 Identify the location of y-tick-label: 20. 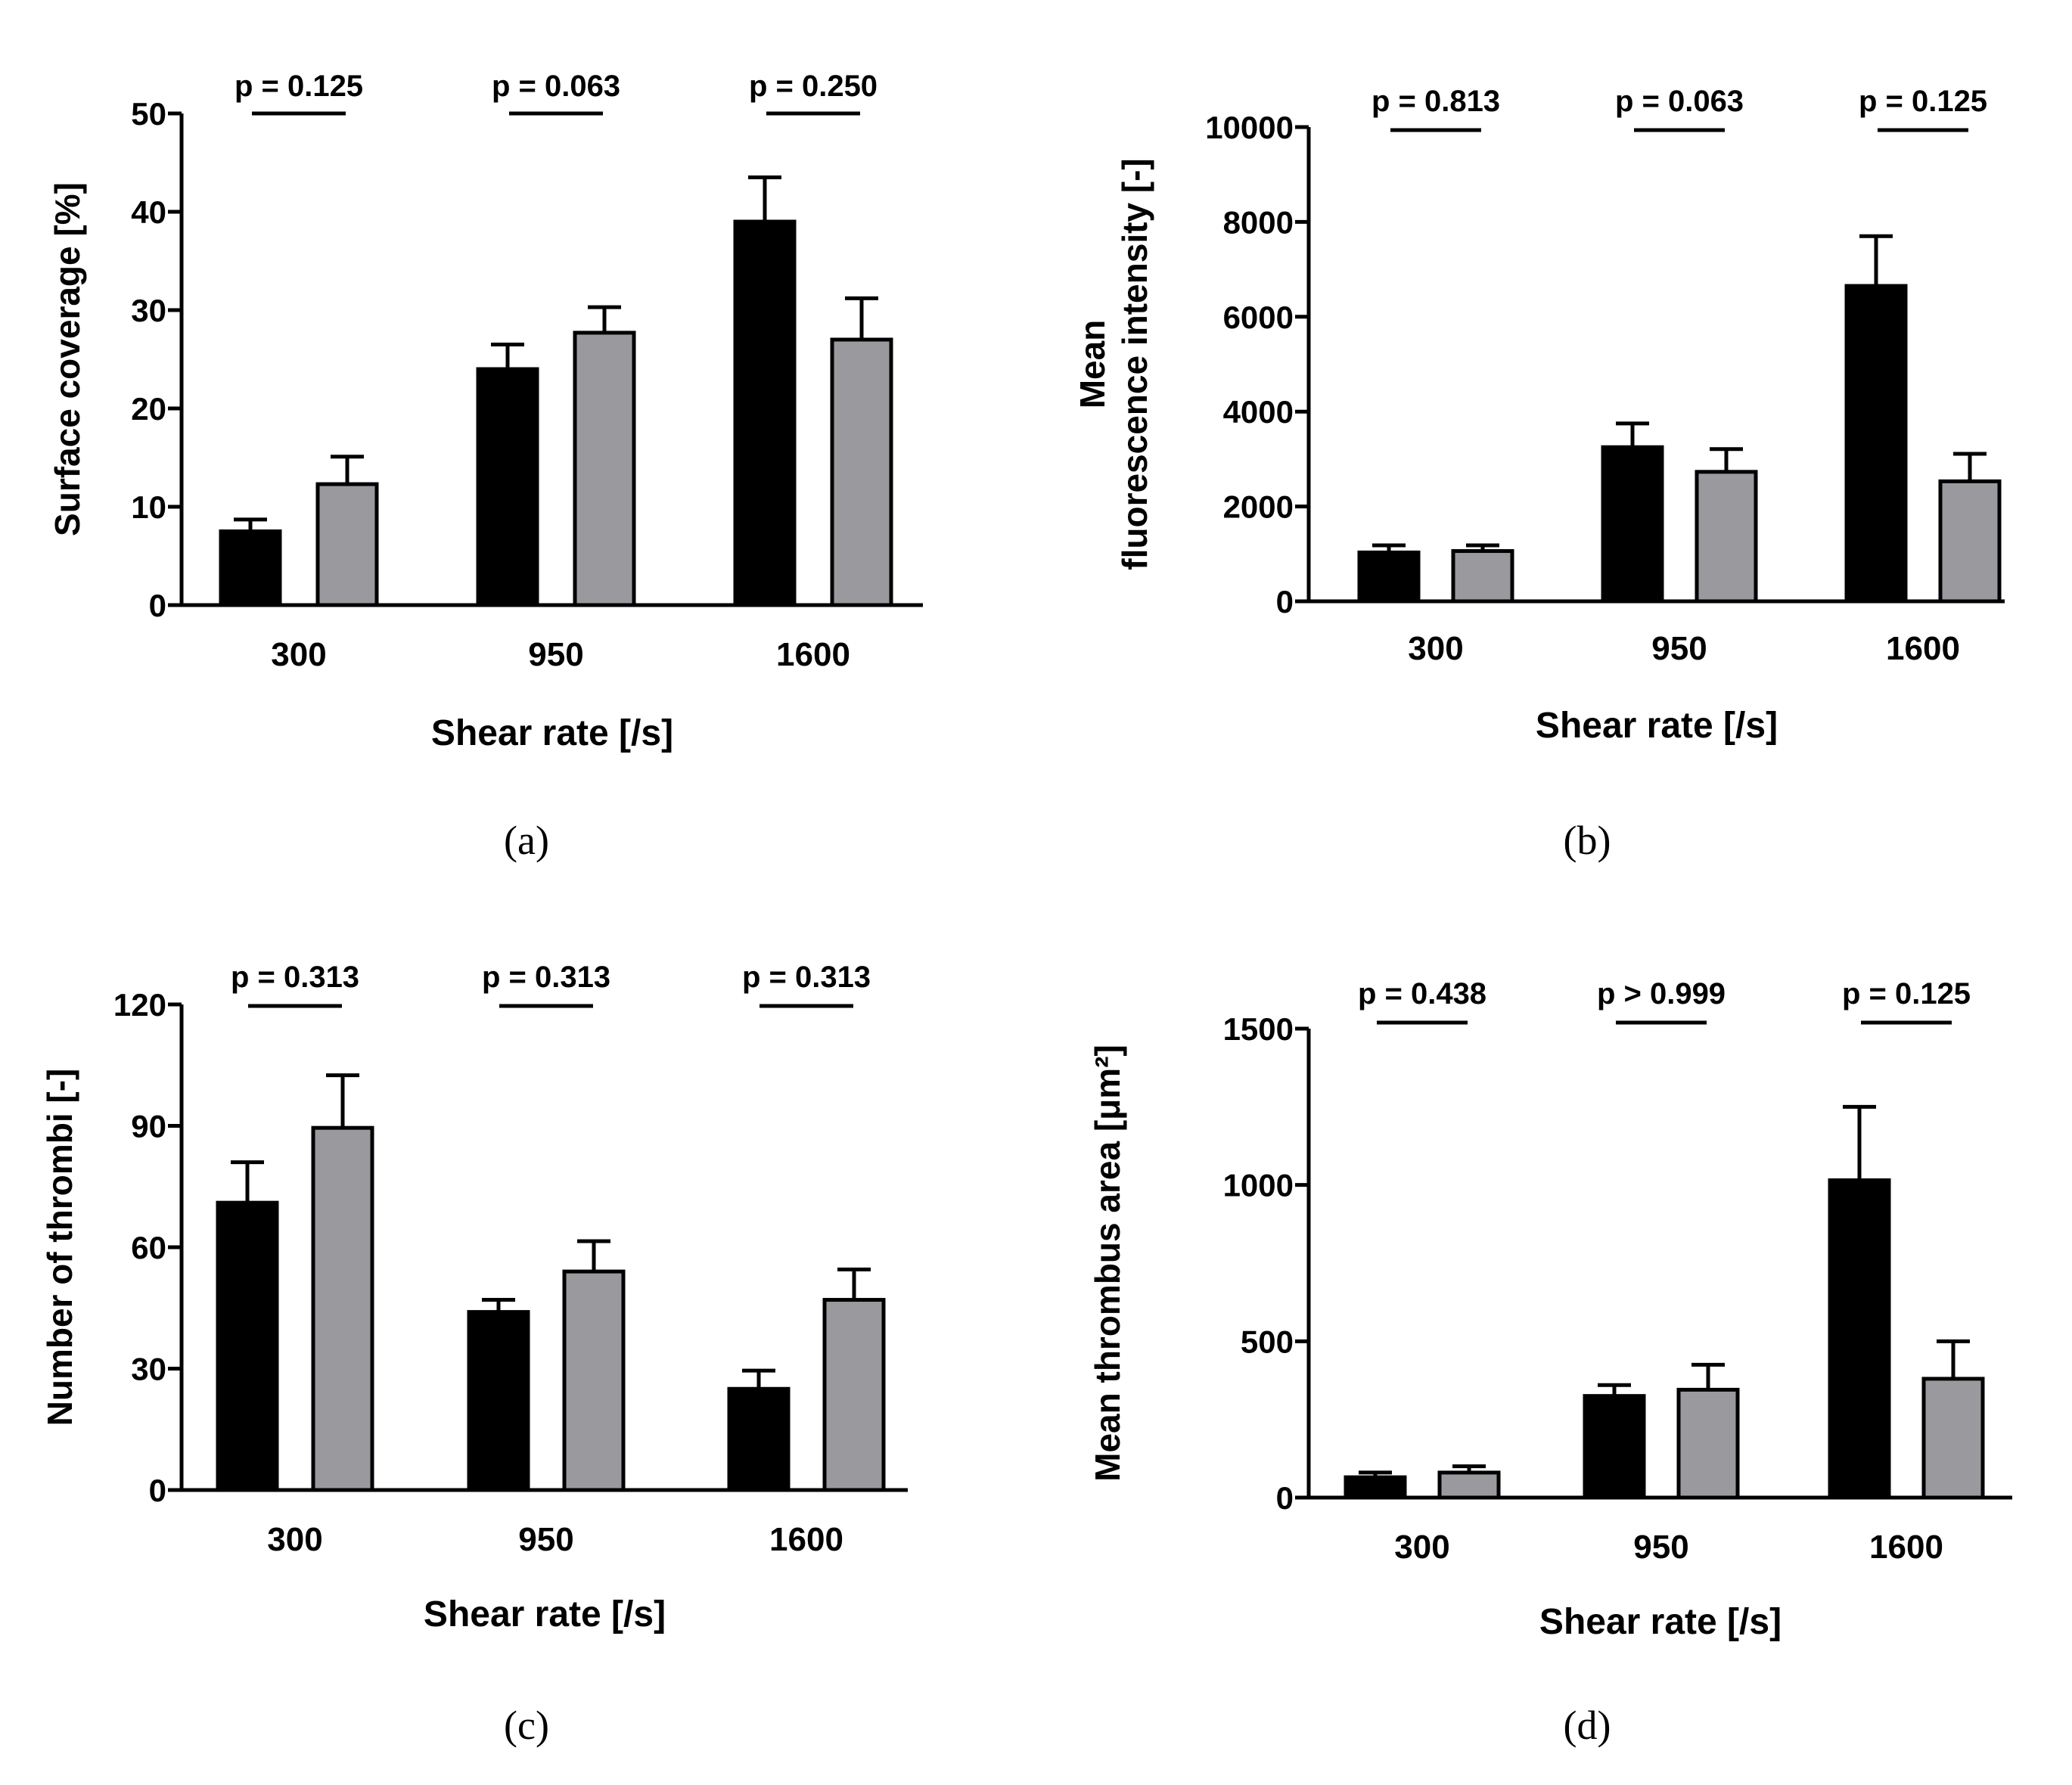
(148, 409).